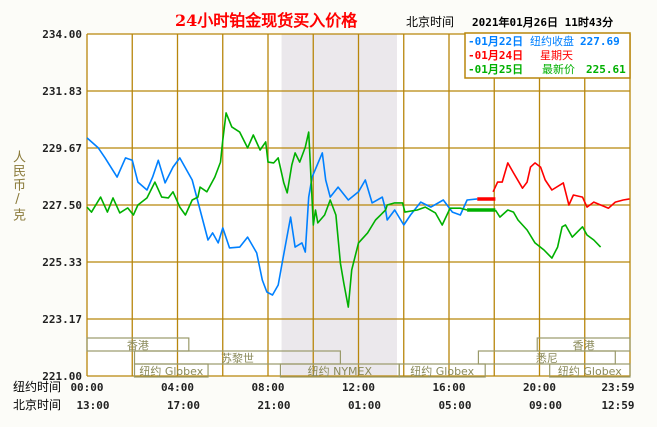 The width and height of the screenshot is (657, 427). I want to click on beijing-time-label: 北京时间, so click(430, 22).